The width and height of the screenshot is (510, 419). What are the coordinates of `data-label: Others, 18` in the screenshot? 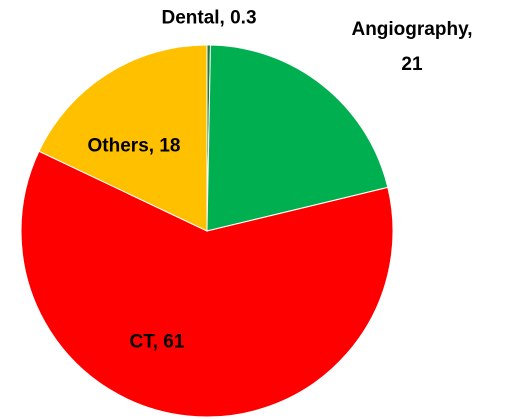 It's located at (134, 146).